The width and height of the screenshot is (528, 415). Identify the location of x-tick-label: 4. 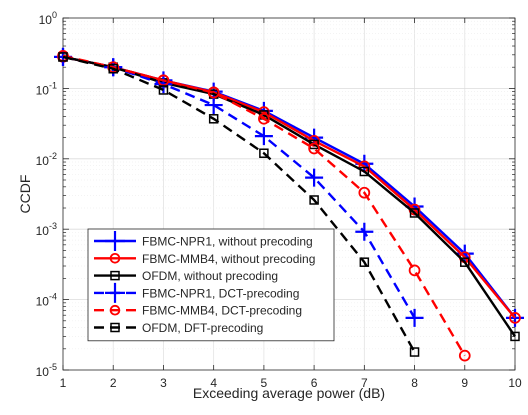
(213, 383).